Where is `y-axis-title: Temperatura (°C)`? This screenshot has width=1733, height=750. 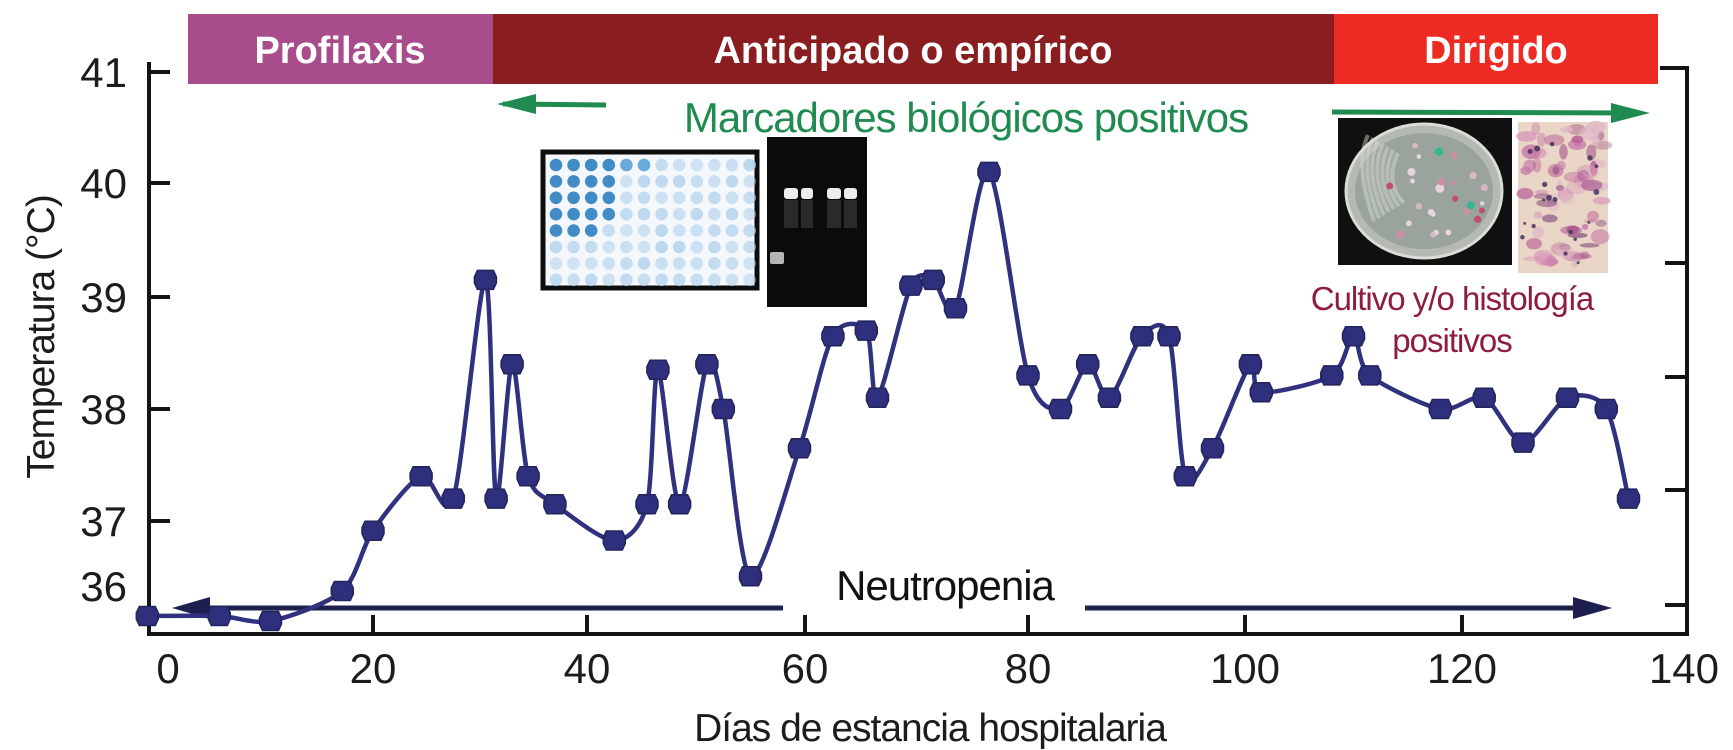 y-axis-title: Temperatura (°C) is located at coordinates (41, 337).